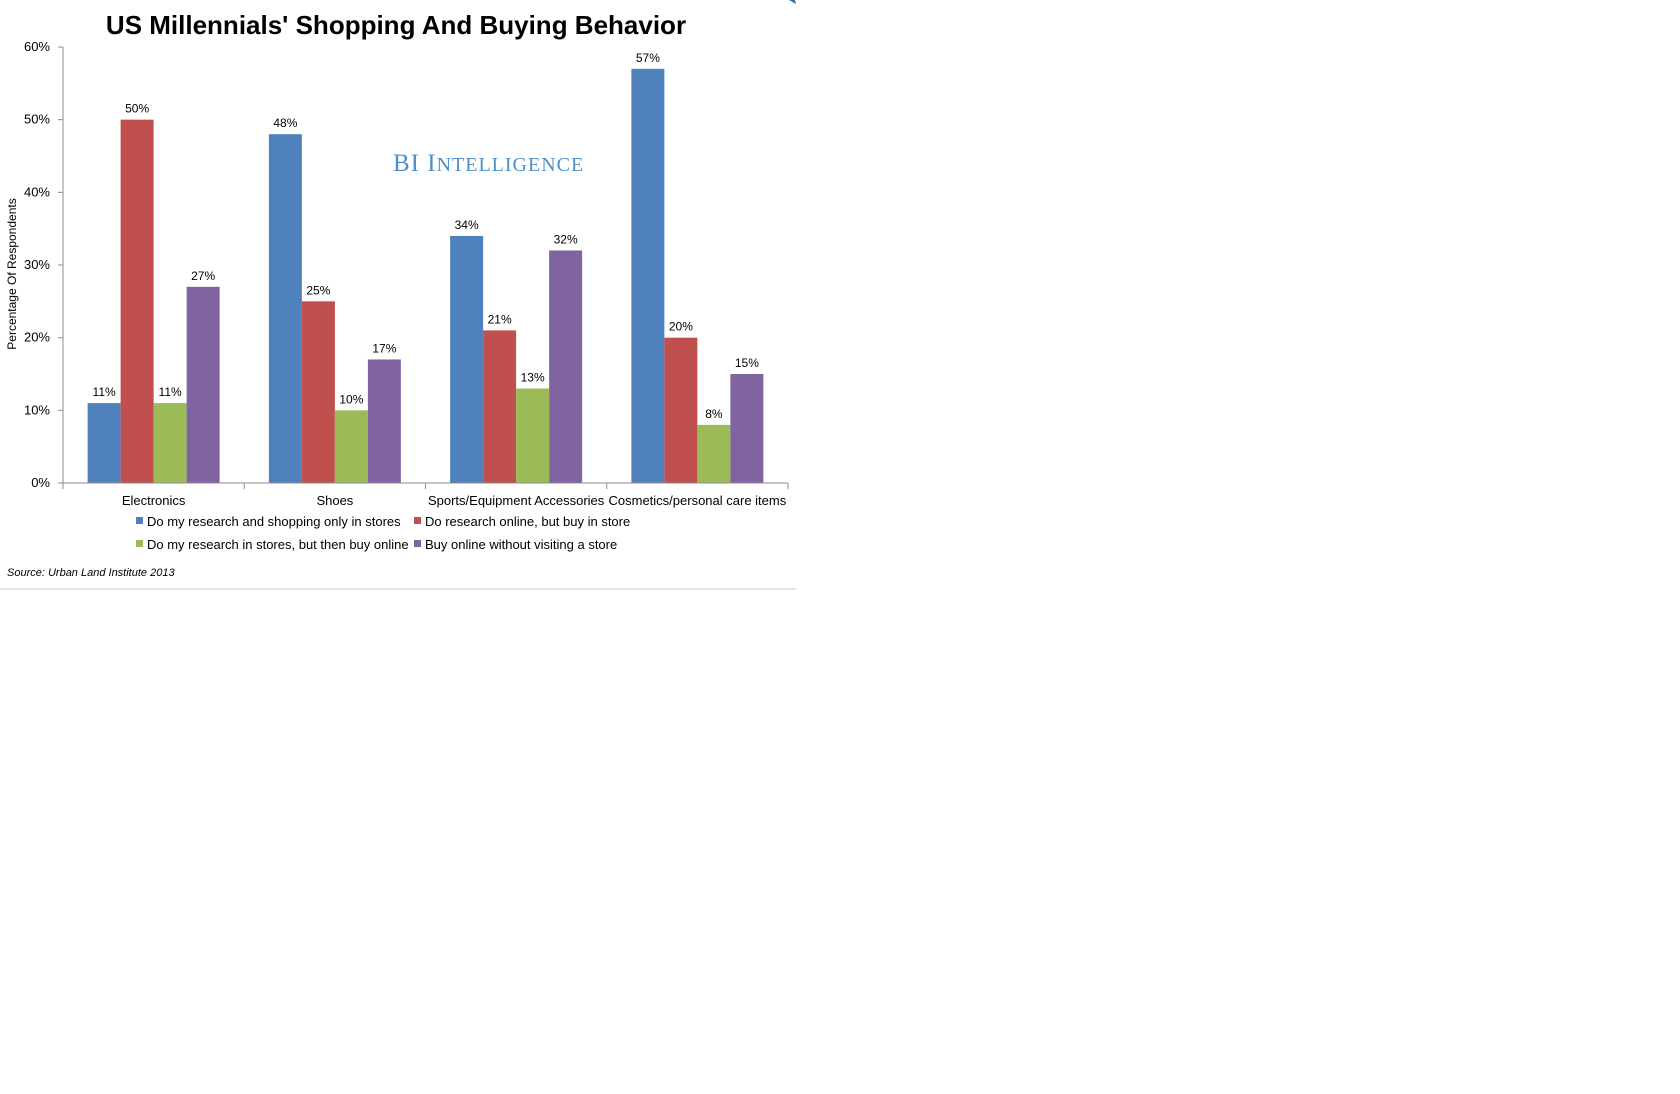  I want to click on bi-intelligence-watermark: BI INTELLIGENCE, so click(488, 163).